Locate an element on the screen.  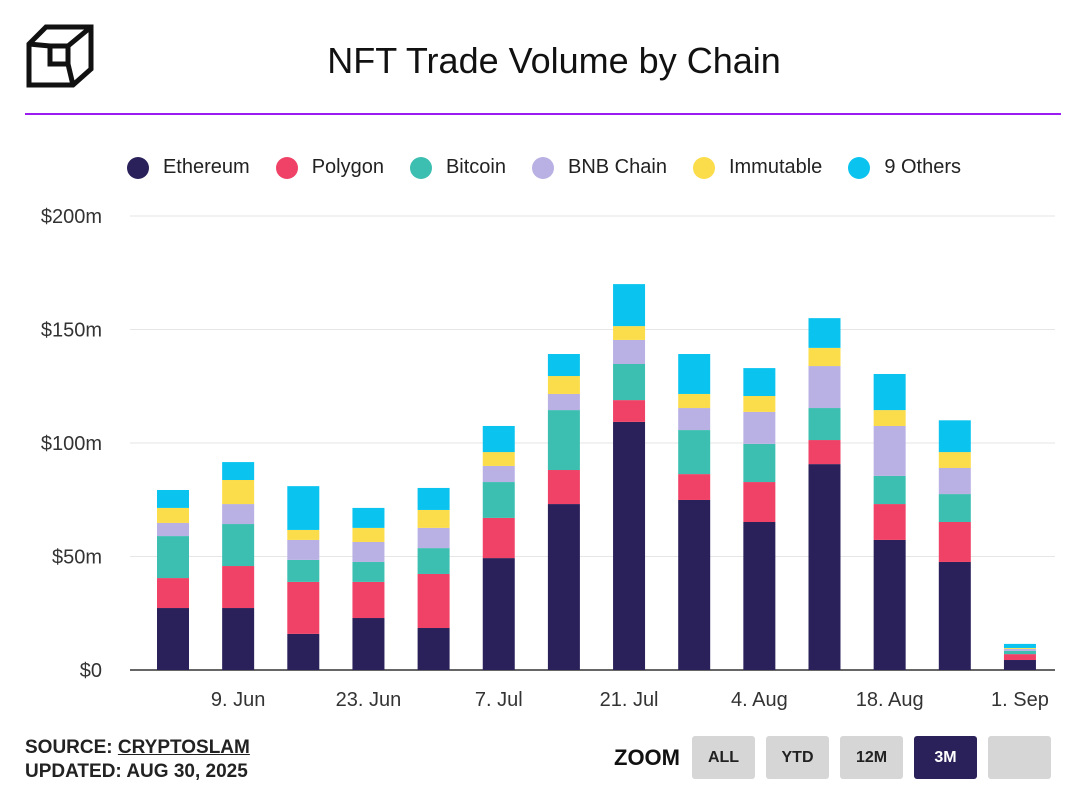
legend-item: Bitcoin is located at coordinates (457, 167).